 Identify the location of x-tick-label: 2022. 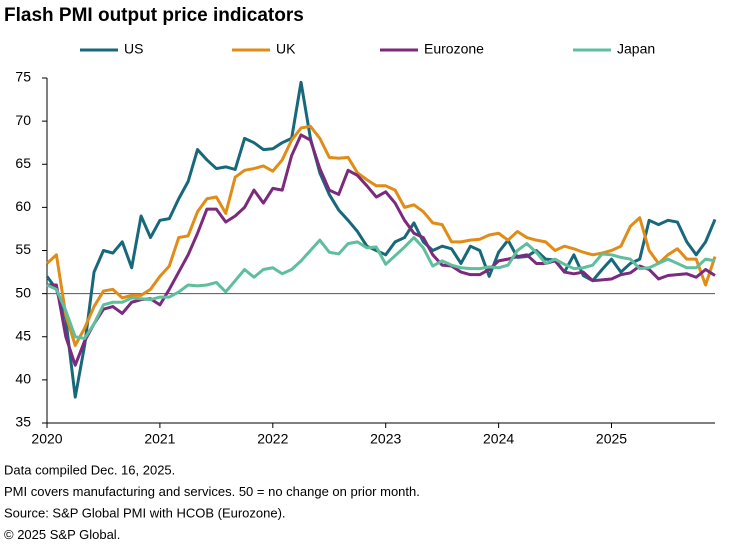
(272, 439).